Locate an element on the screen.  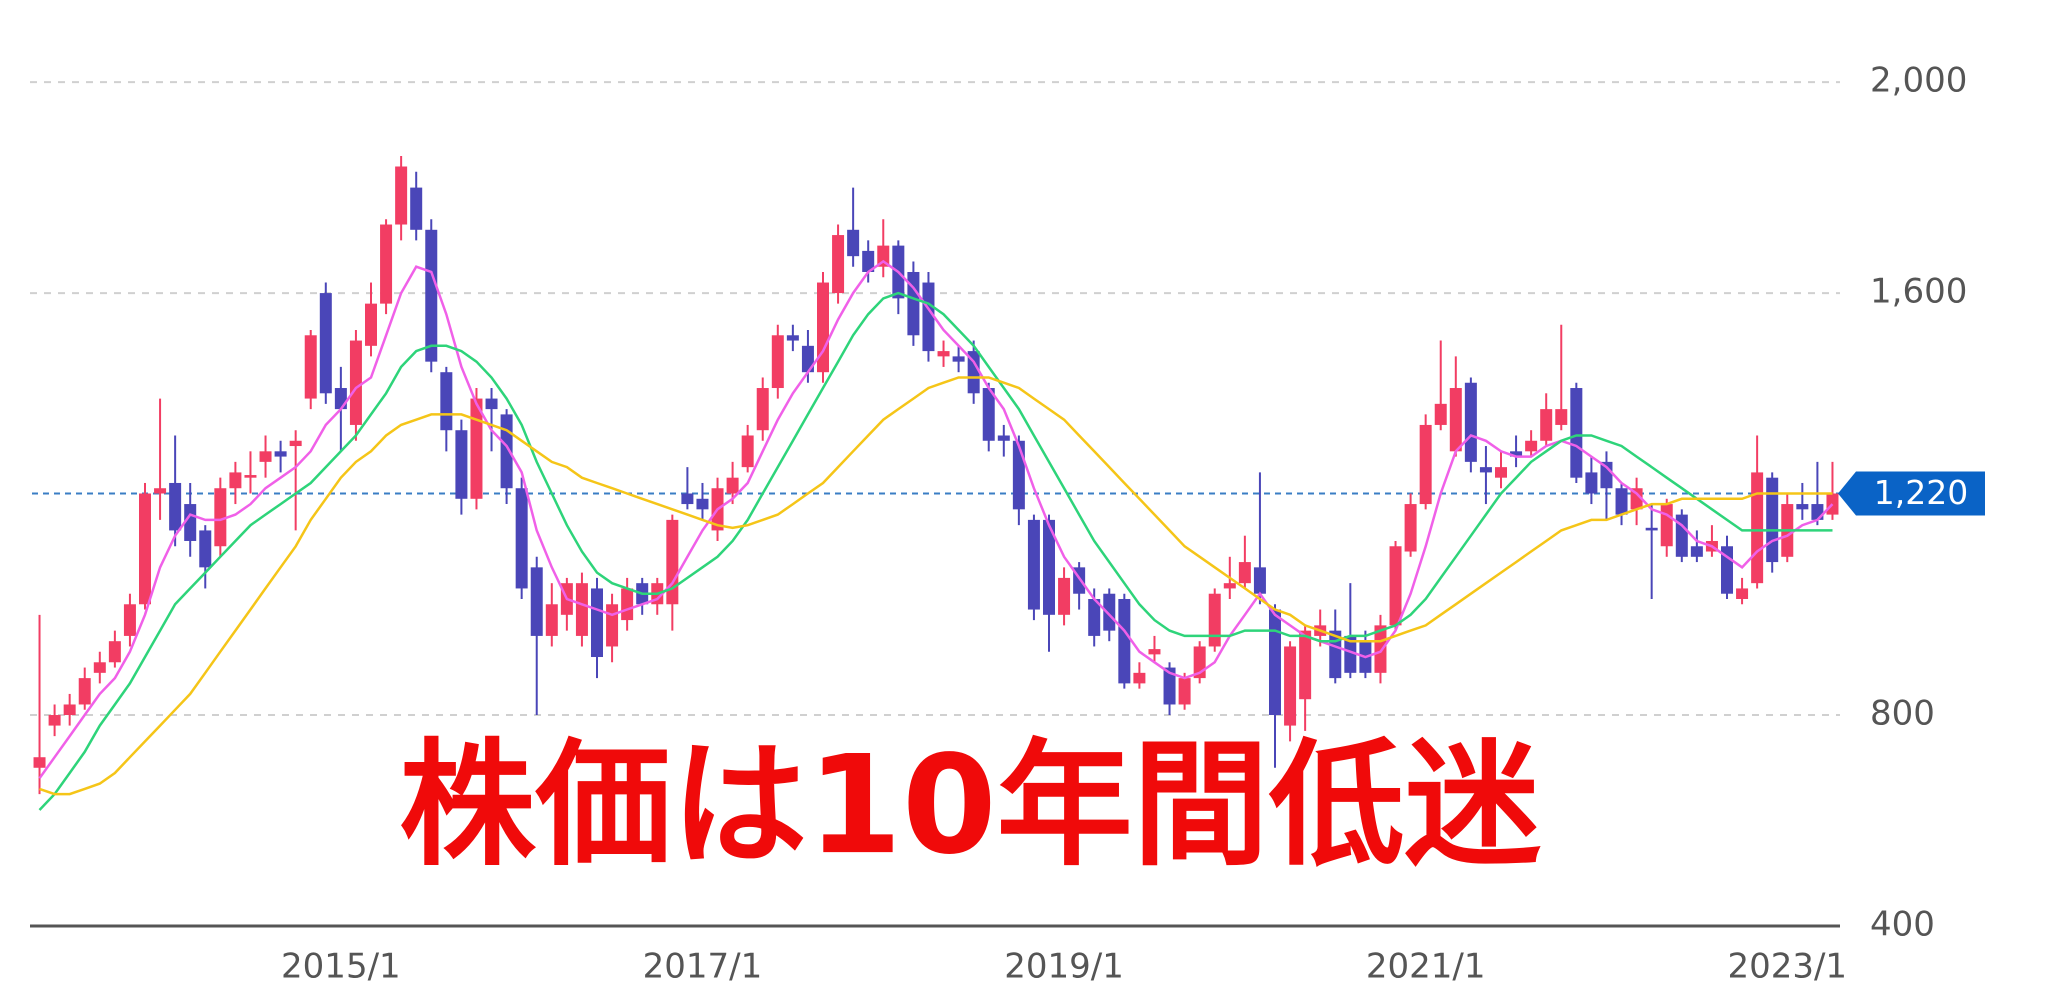
y-tick-label: 1,600 is located at coordinates (1918, 292).